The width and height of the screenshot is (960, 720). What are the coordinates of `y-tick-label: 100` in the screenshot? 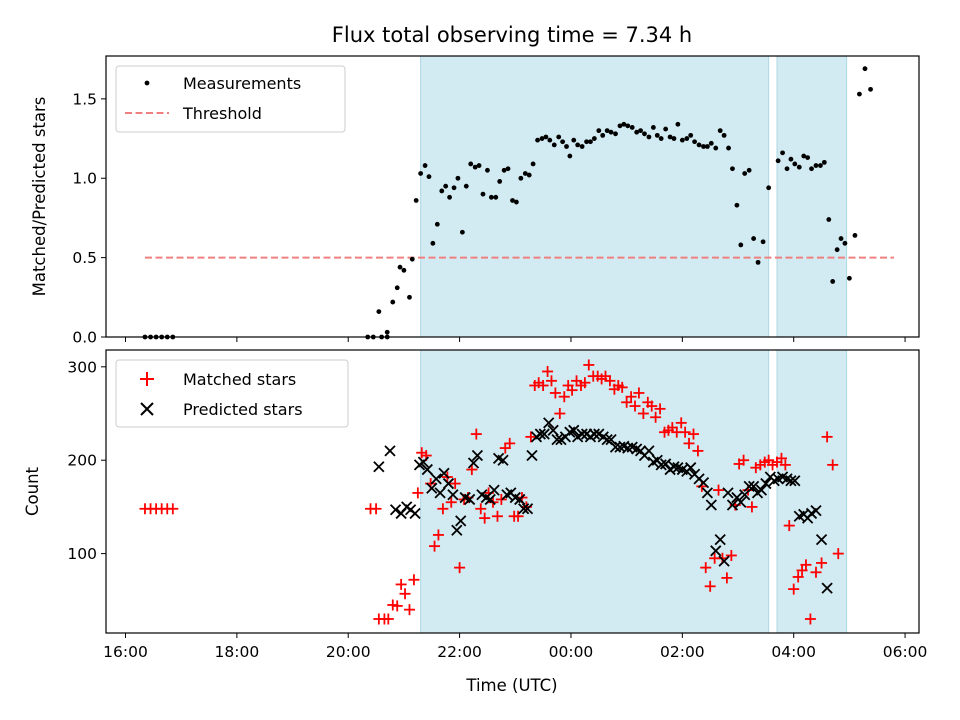 It's located at (82, 554).